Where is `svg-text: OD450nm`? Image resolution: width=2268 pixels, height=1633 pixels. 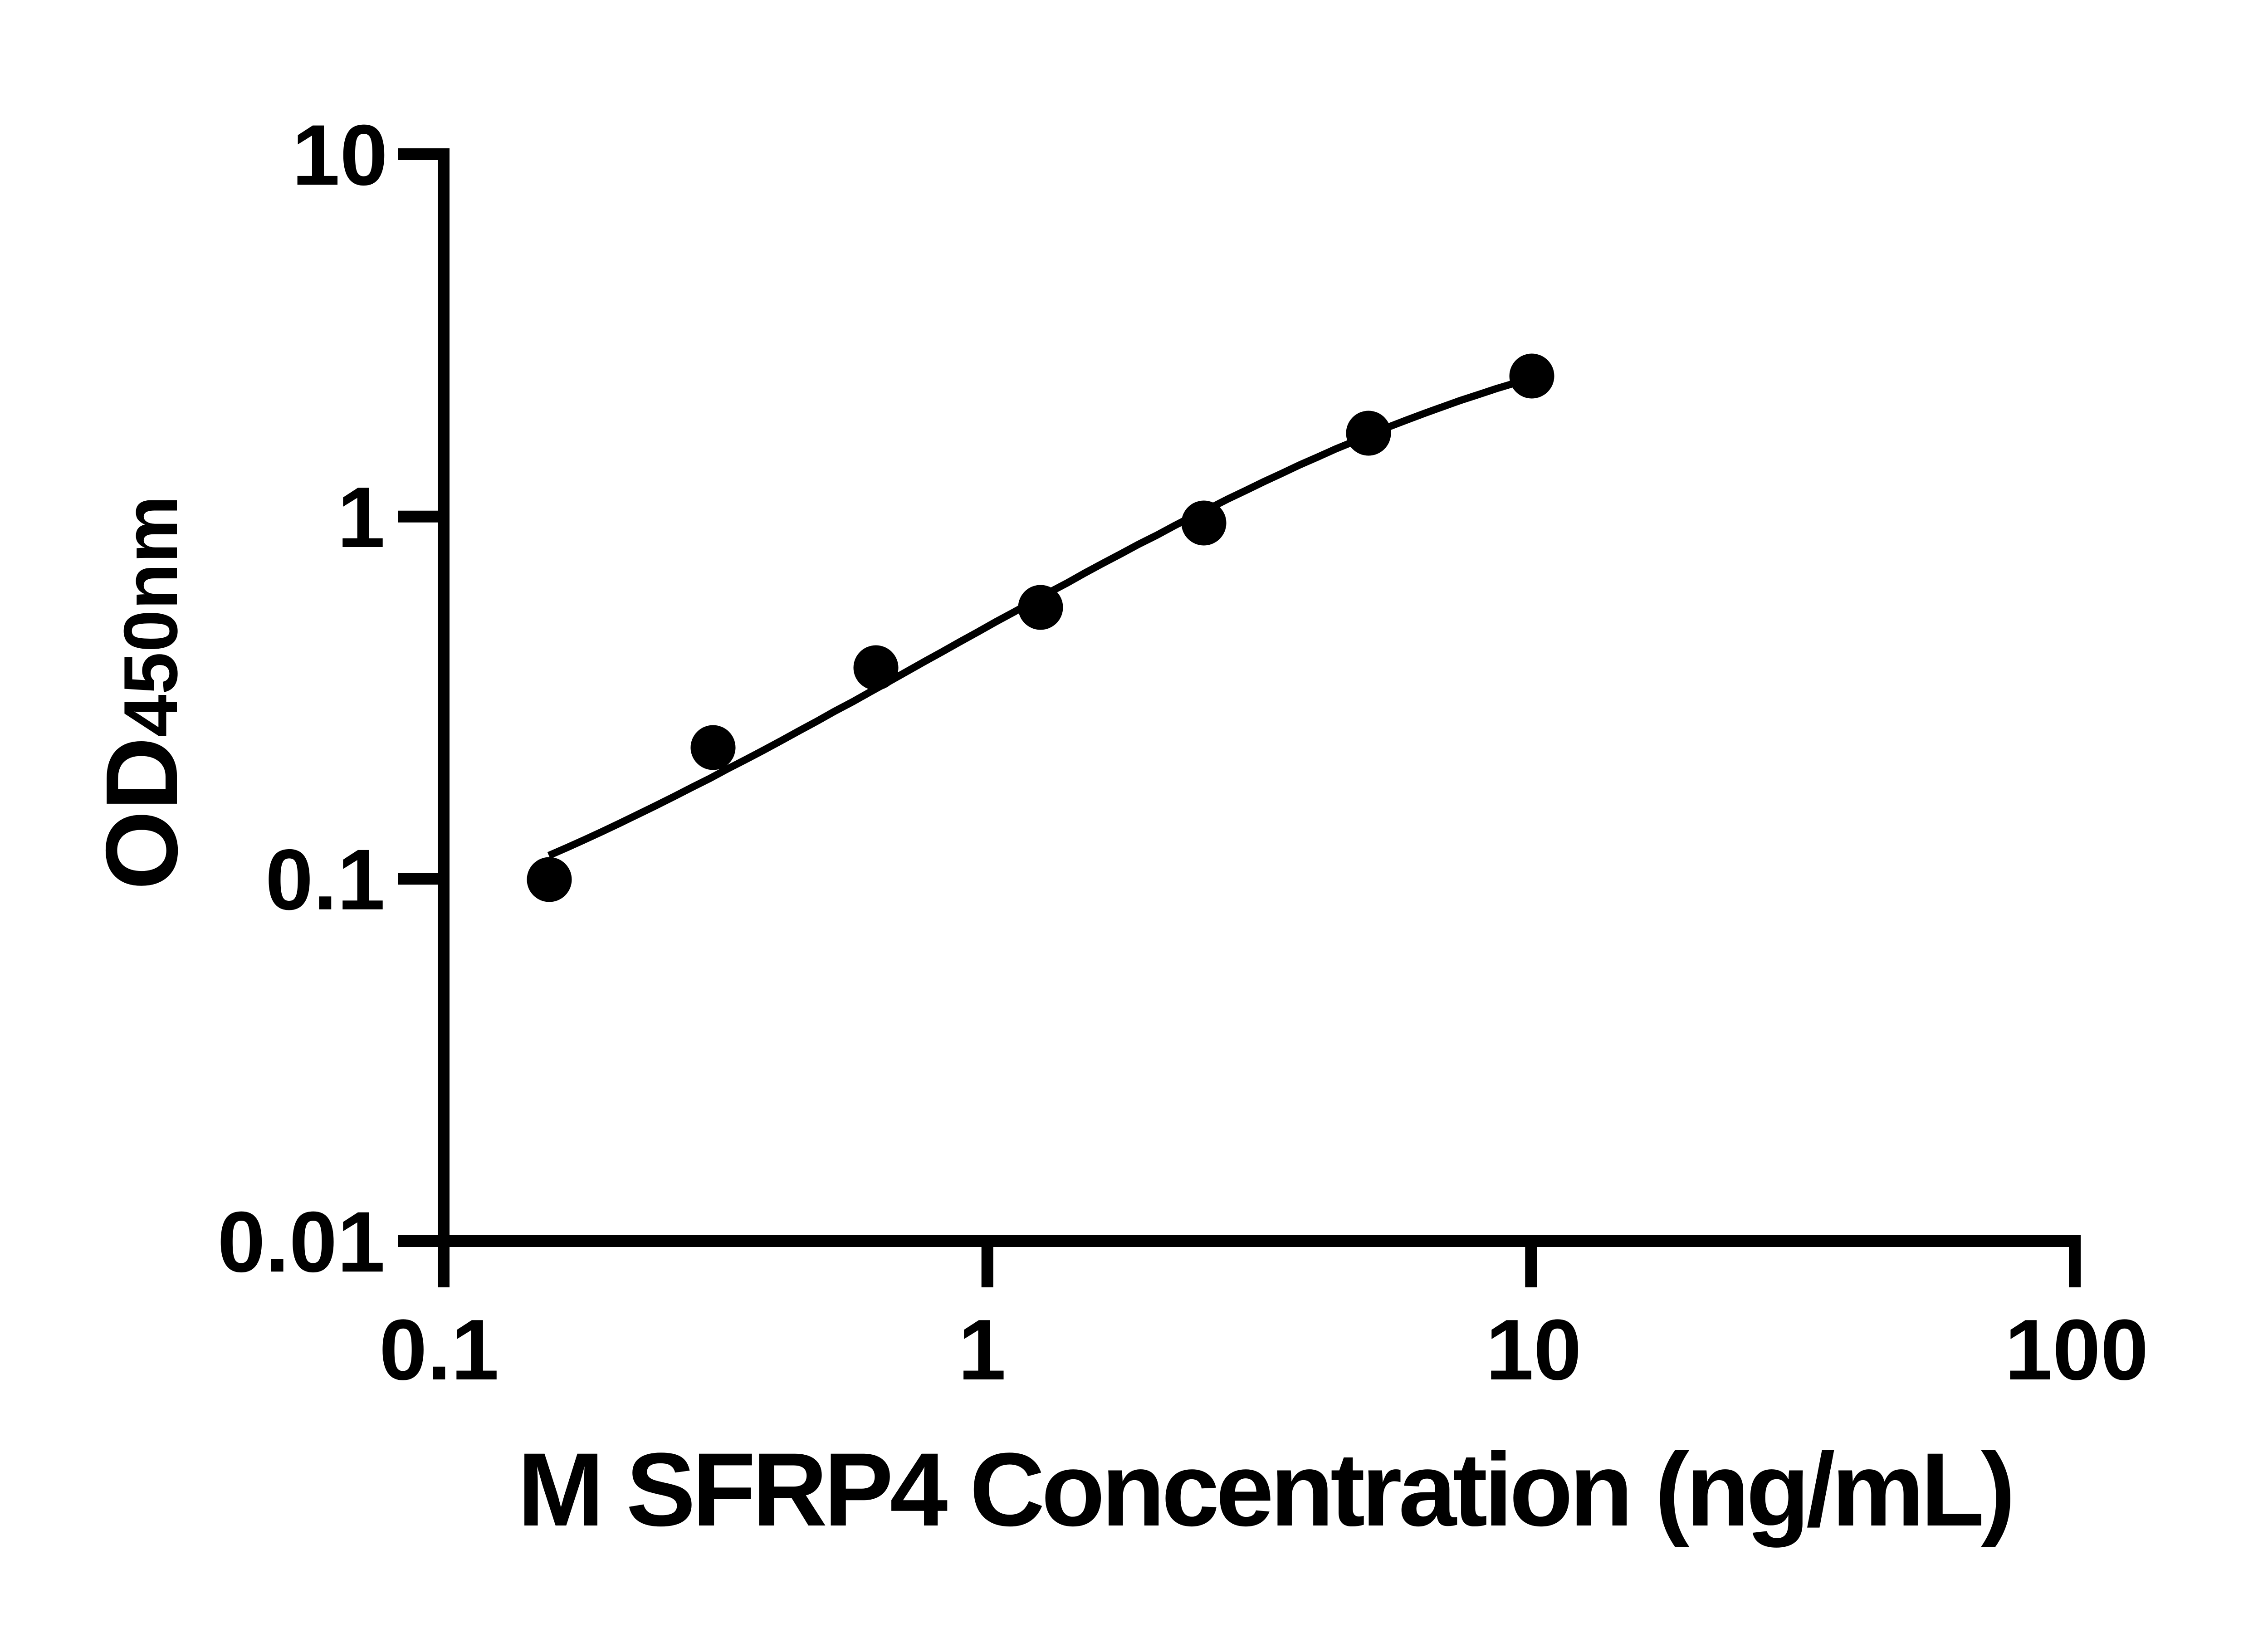
svg-text: OD450nm is located at coordinates (141, 692).